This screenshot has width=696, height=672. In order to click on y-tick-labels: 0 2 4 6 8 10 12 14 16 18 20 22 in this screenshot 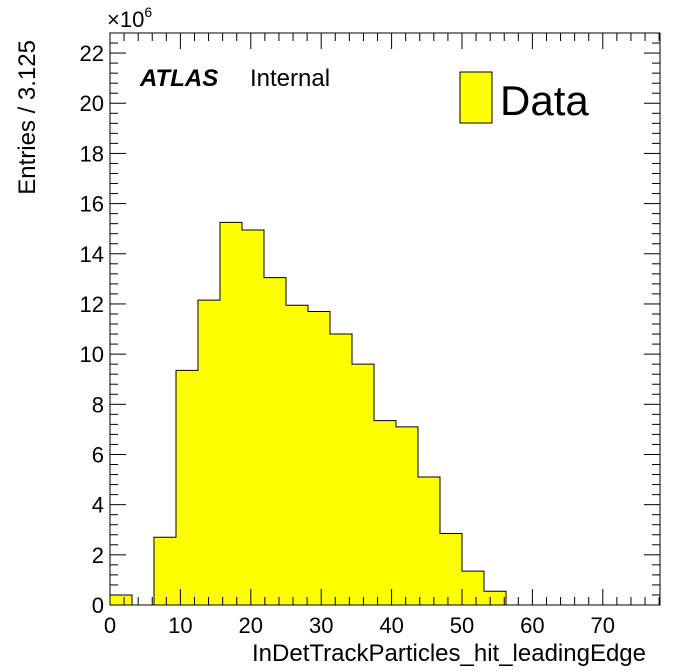, I will do `click(92, 329)`.